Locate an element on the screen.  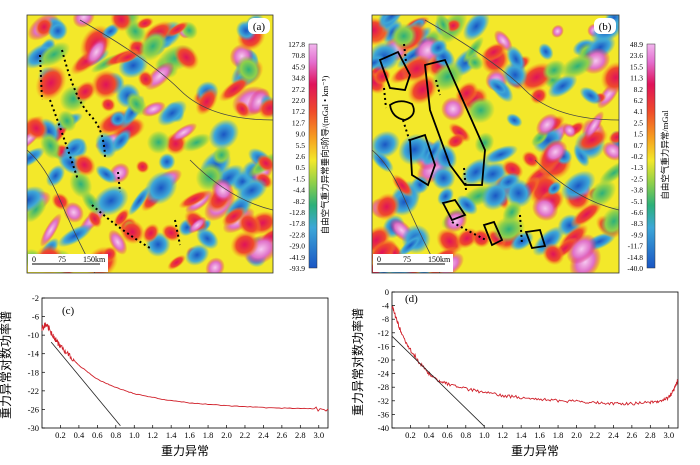
colorbar-tick-label: -29.0 is located at coordinates (297, 246).